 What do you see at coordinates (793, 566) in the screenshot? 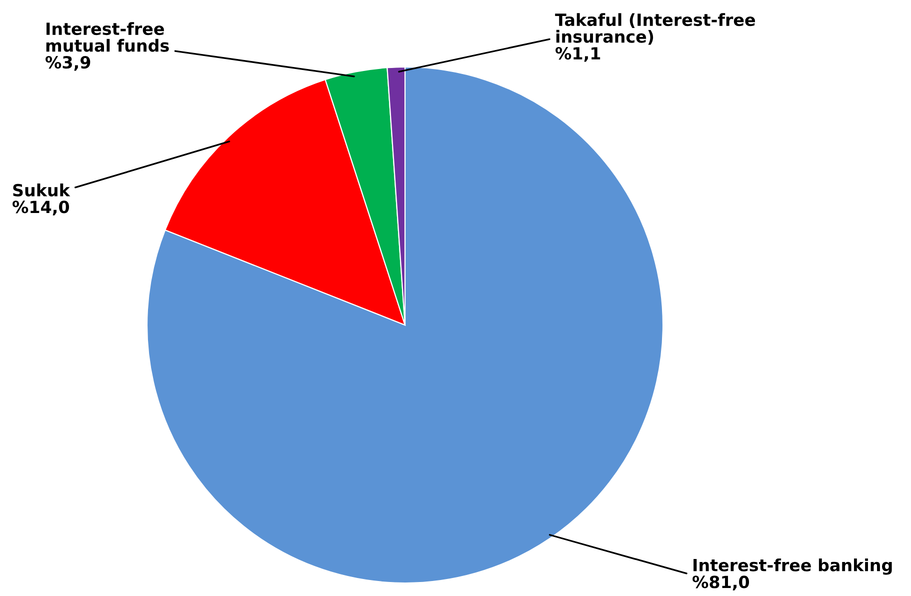
I see `slice-label: Interest-free banking` at bounding box center [793, 566].